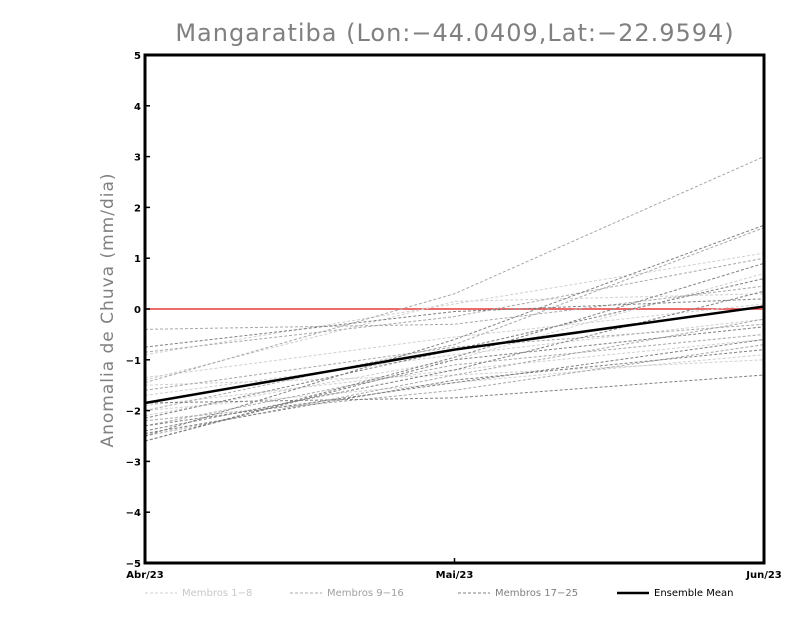 The width and height of the screenshot is (800, 618). What do you see at coordinates (217, 593) in the screenshot?
I see `legend-label: Membros 1−8` at bounding box center [217, 593].